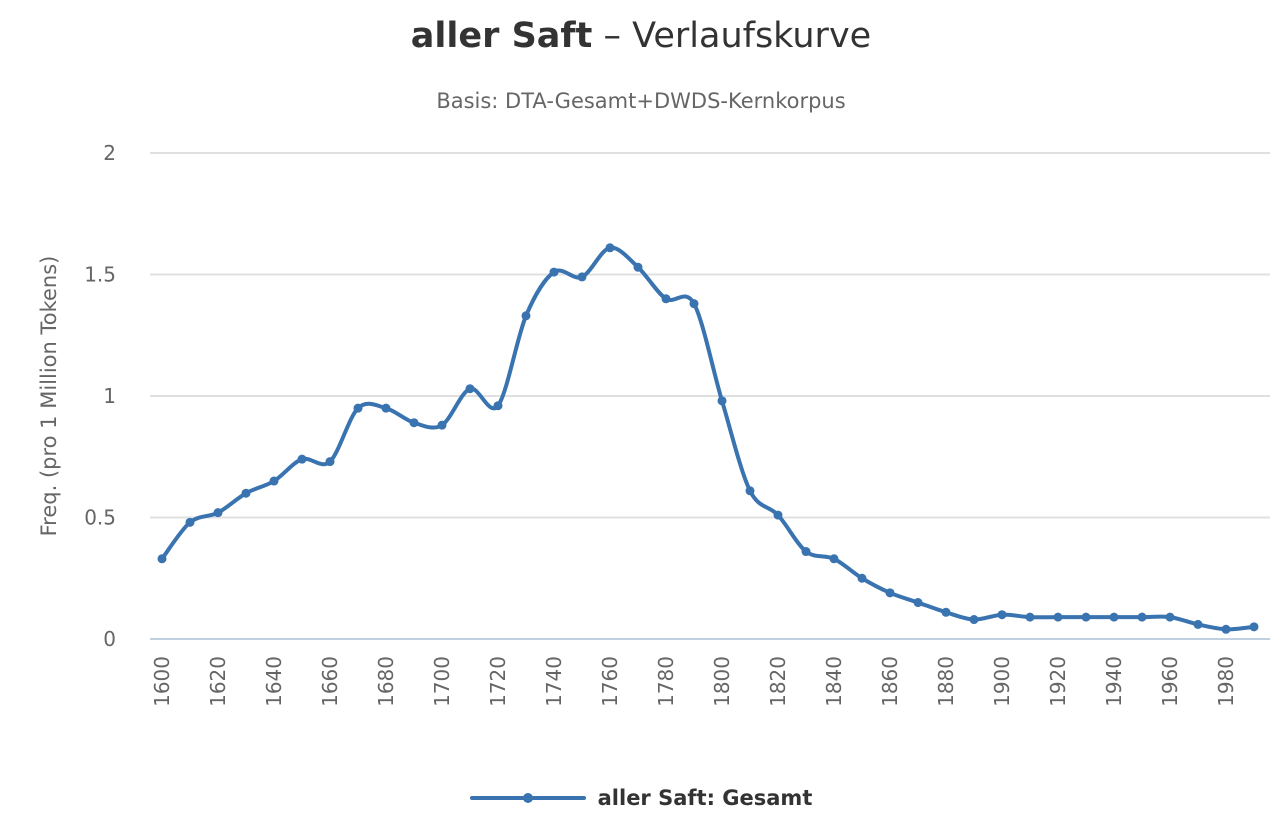 The height and width of the screenshot is (840, 1282). Describe the element at coordinates (498, 681) in the screenshot. I see `x-tick-label: 1720` at that location.